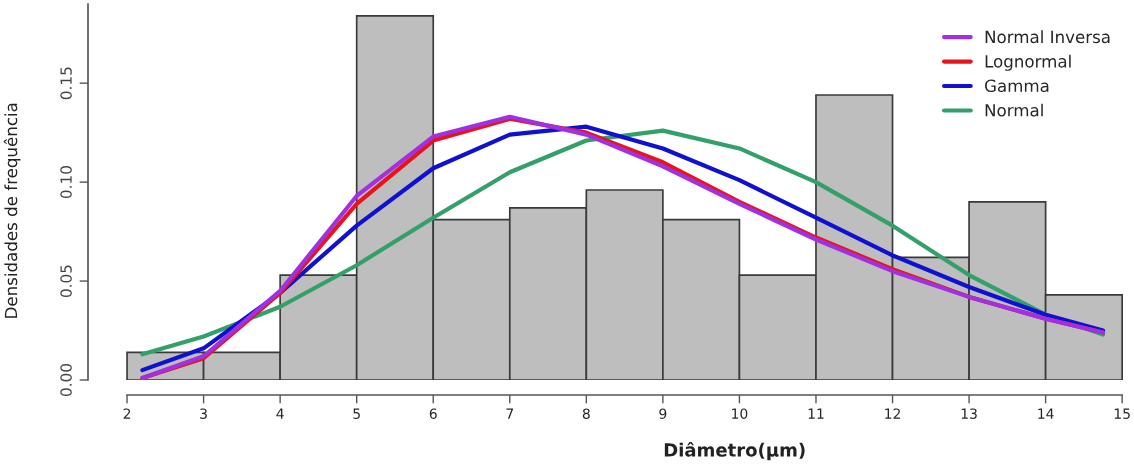 This screenshot has width=1134, height=470. Describe the element at coordinates (892, 413) in the screenshot. I see `x-tick-label: 12` at that location.